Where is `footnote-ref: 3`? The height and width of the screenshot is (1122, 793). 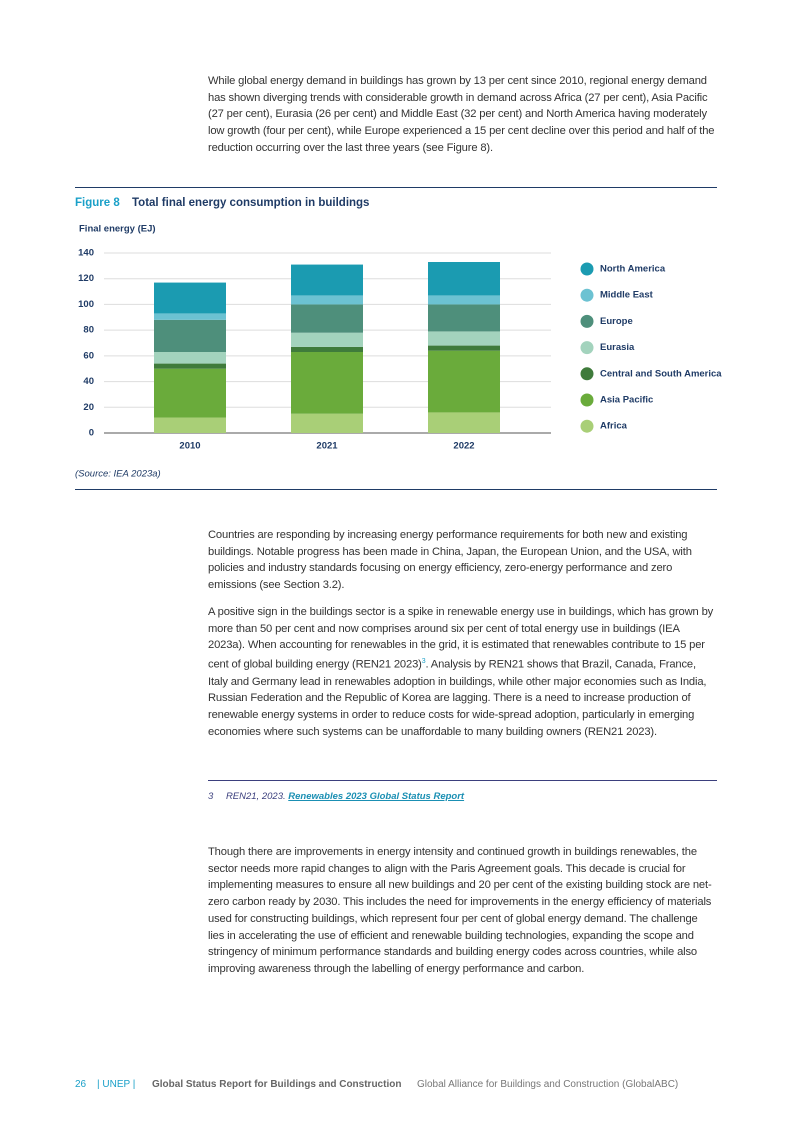
footnote-ref: 3 is located at coordinates (423, 662).